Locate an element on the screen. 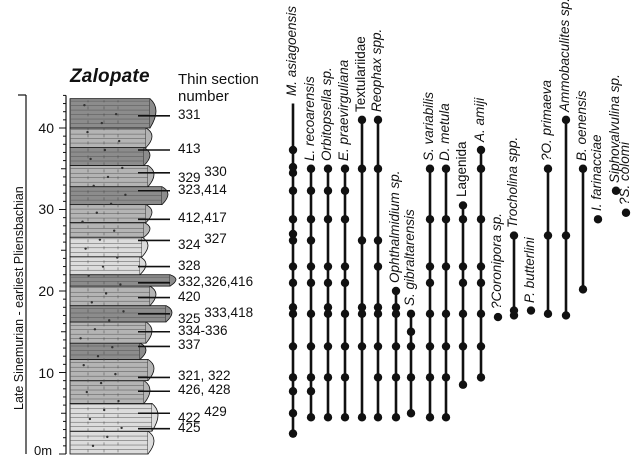 Image resolution: width=641 pixels, height=458 pixels. sample-label: 323,414 is located at coordinates (202, 189).